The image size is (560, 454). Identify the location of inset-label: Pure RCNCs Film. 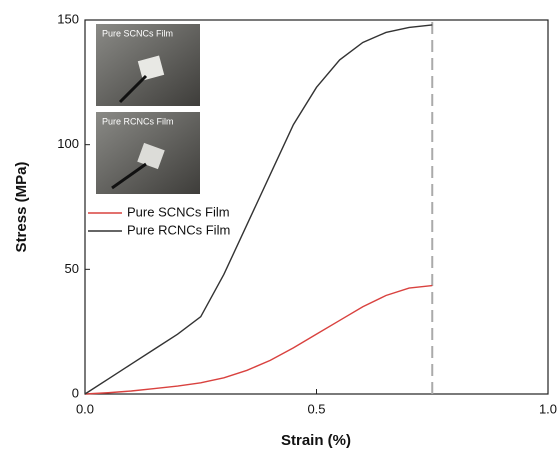
(138, 121).